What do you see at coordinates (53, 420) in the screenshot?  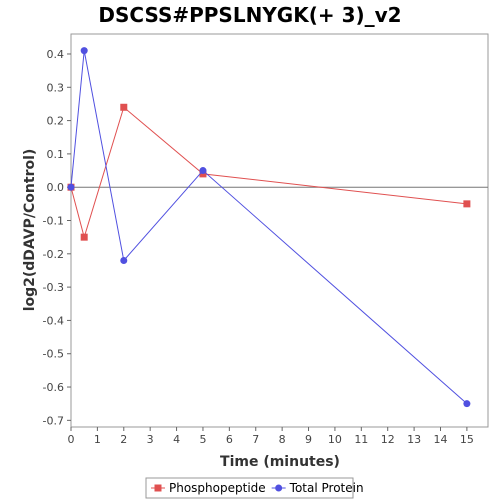 I see `y-tick-label: -0.7` at bounding box center [53, 420].